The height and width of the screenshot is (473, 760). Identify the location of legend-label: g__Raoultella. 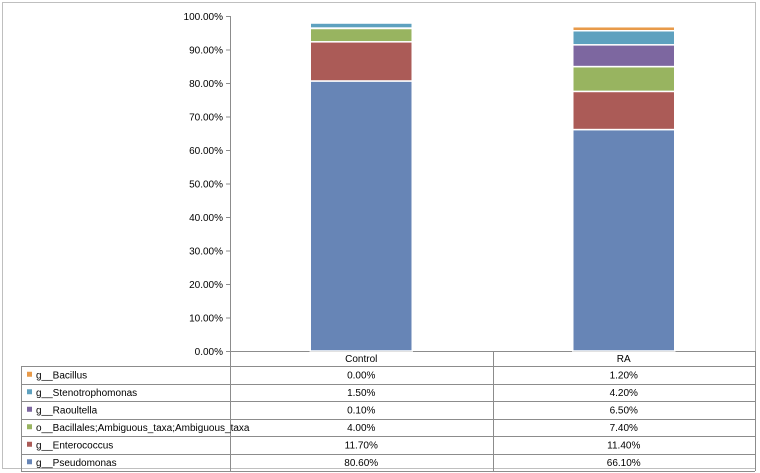
(67, 410).